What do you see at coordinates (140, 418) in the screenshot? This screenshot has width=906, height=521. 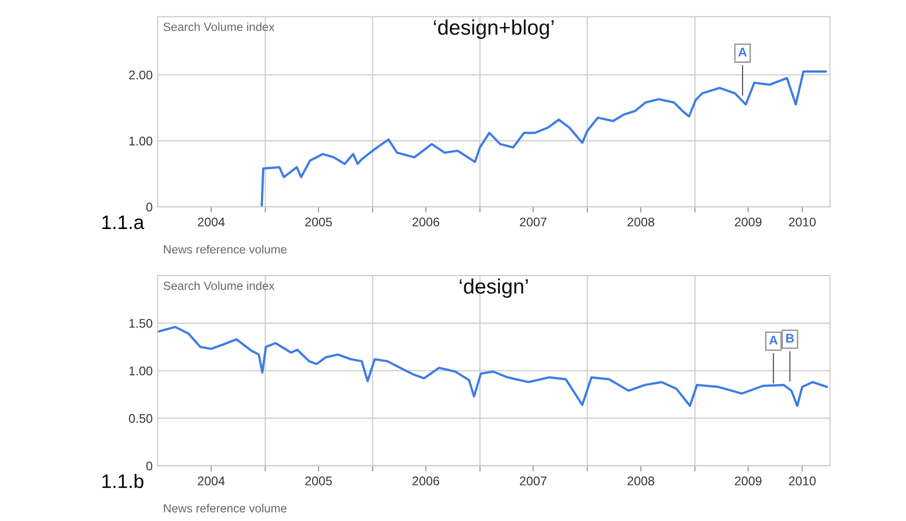 I see `y-tick-label: 0.50` at bounding box center [140, 418].